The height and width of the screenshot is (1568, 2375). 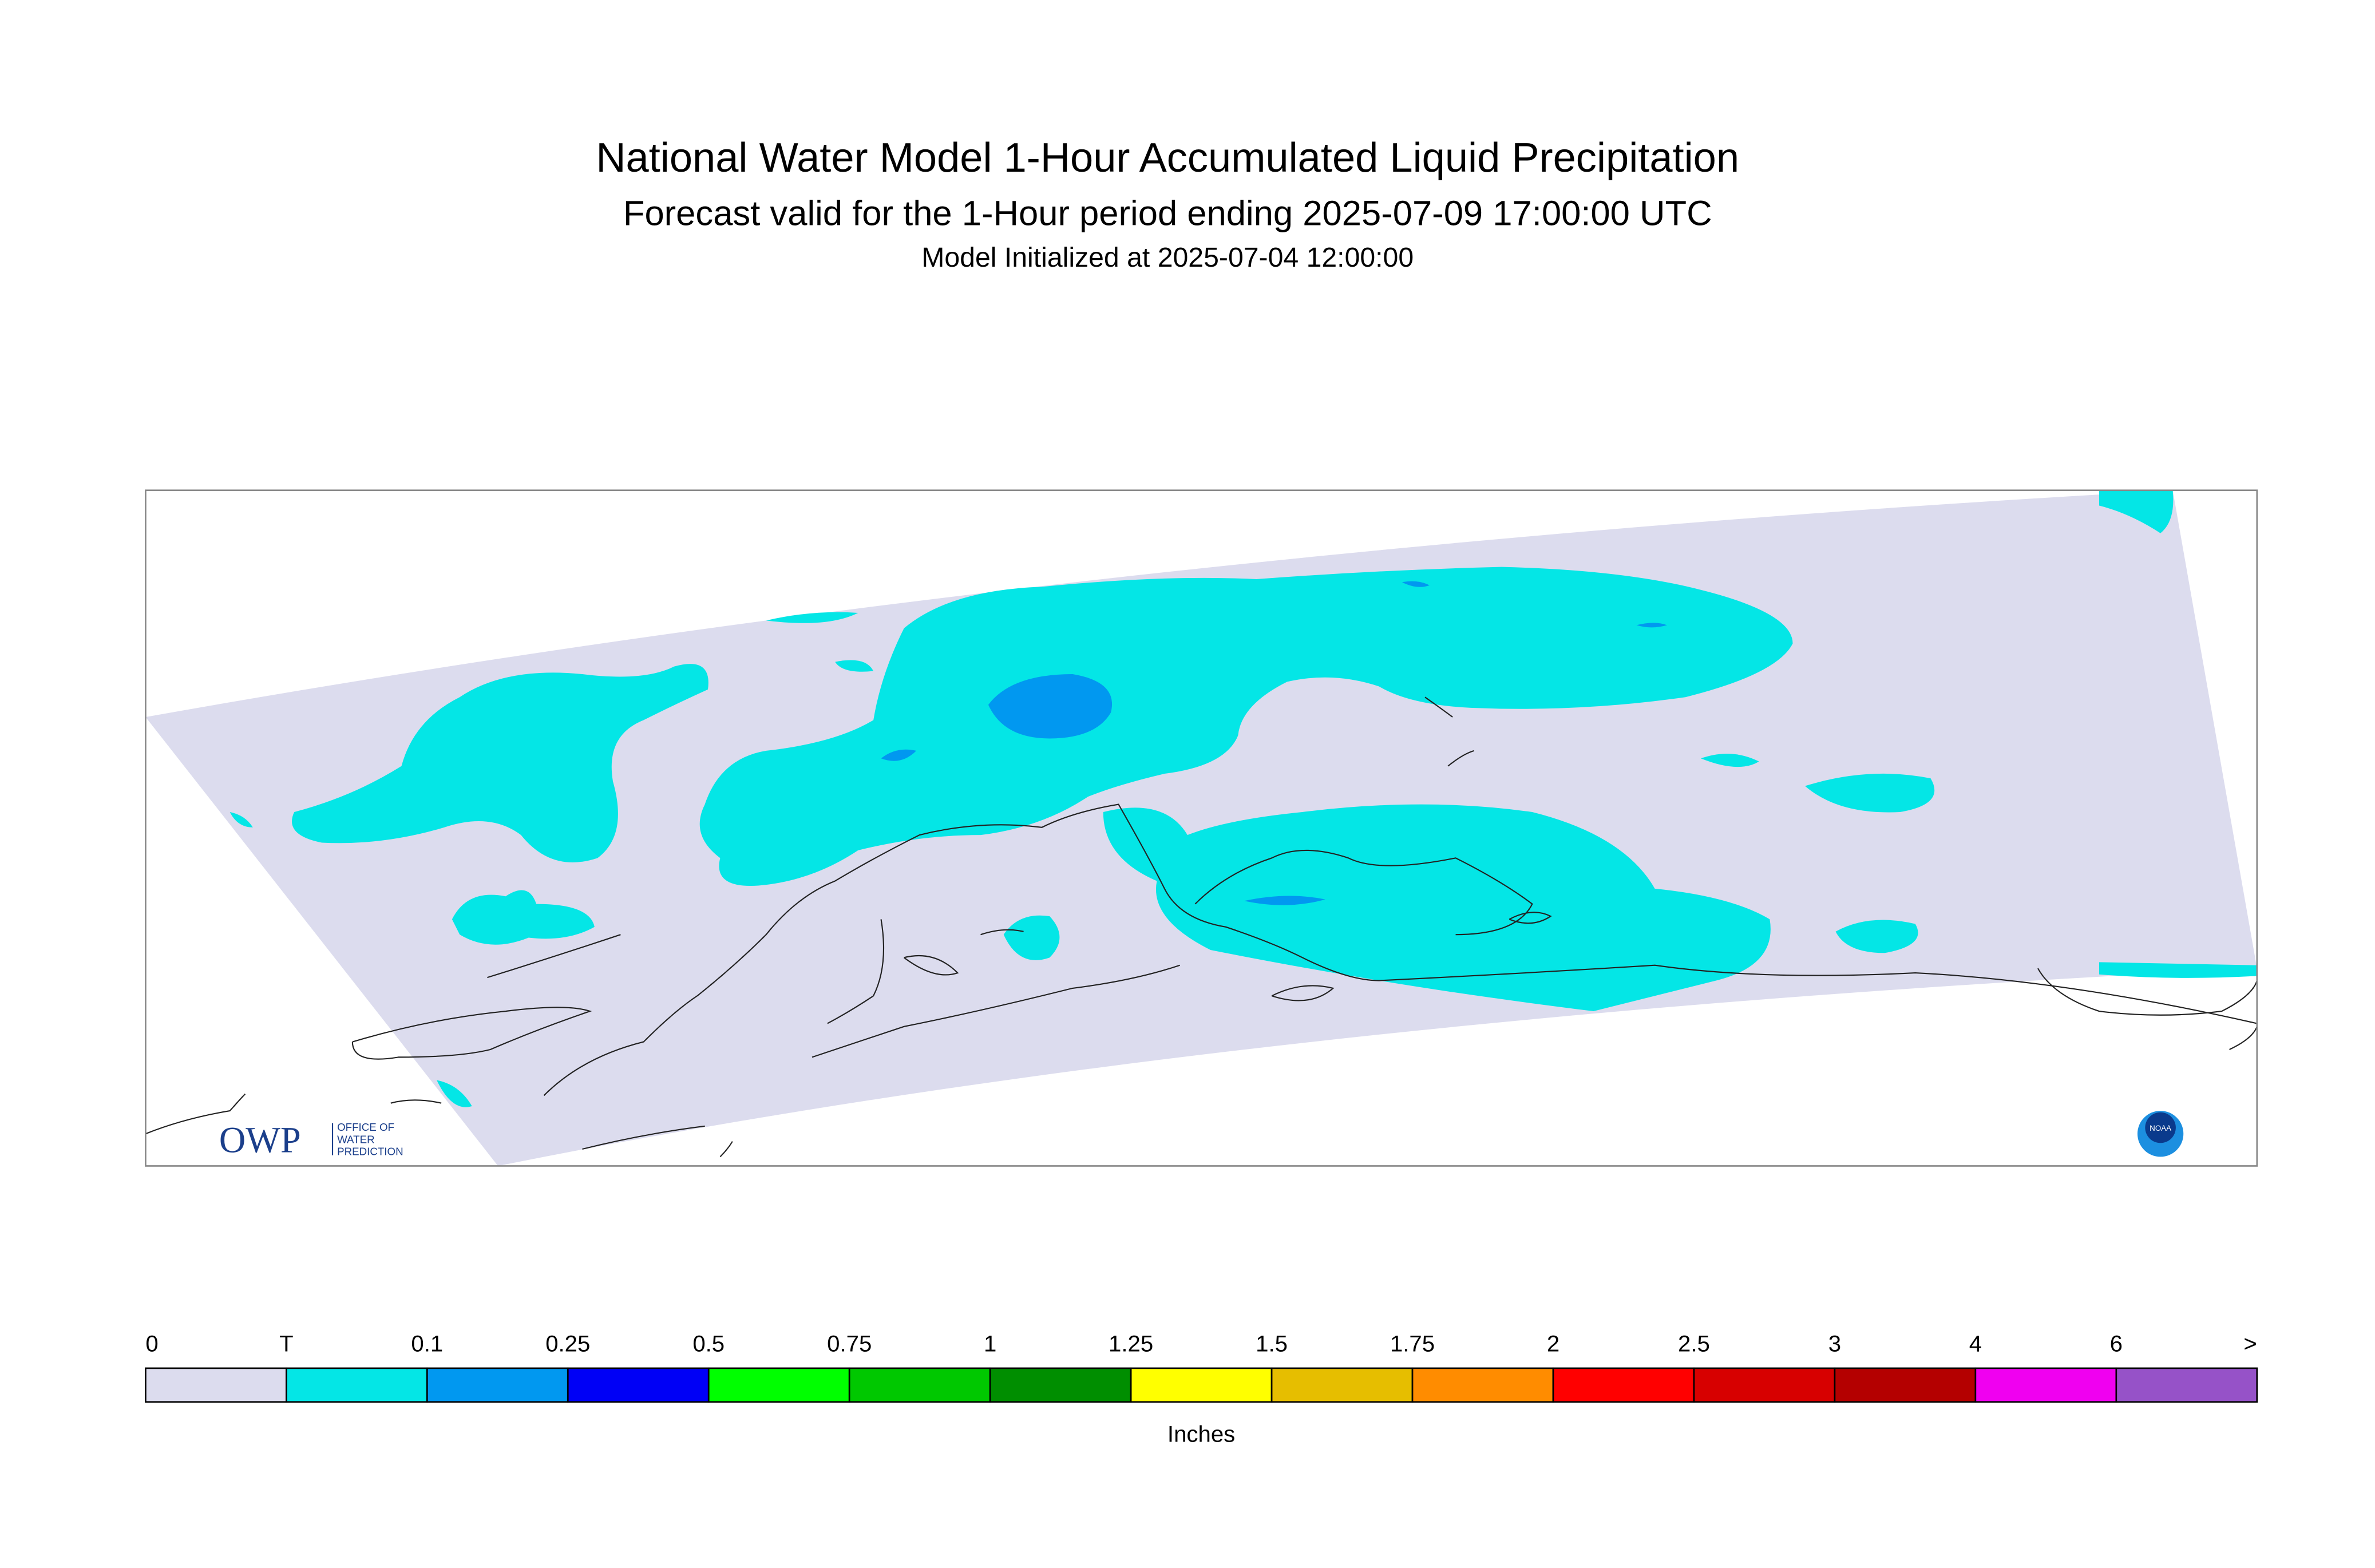 I want to click on legend-label: 1.25, so click(x=1131, y=1343).